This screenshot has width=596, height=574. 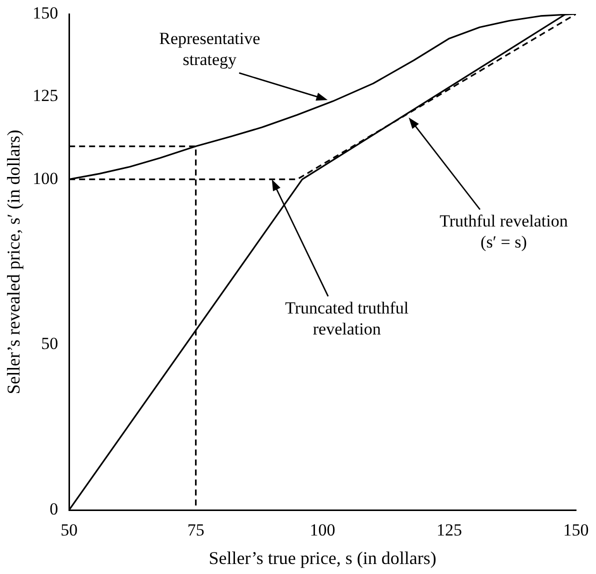 What do you see at coordinates (45, 178) in the screenshot?
I see `y-tick-label: 100` at bounding box center [45, 178].